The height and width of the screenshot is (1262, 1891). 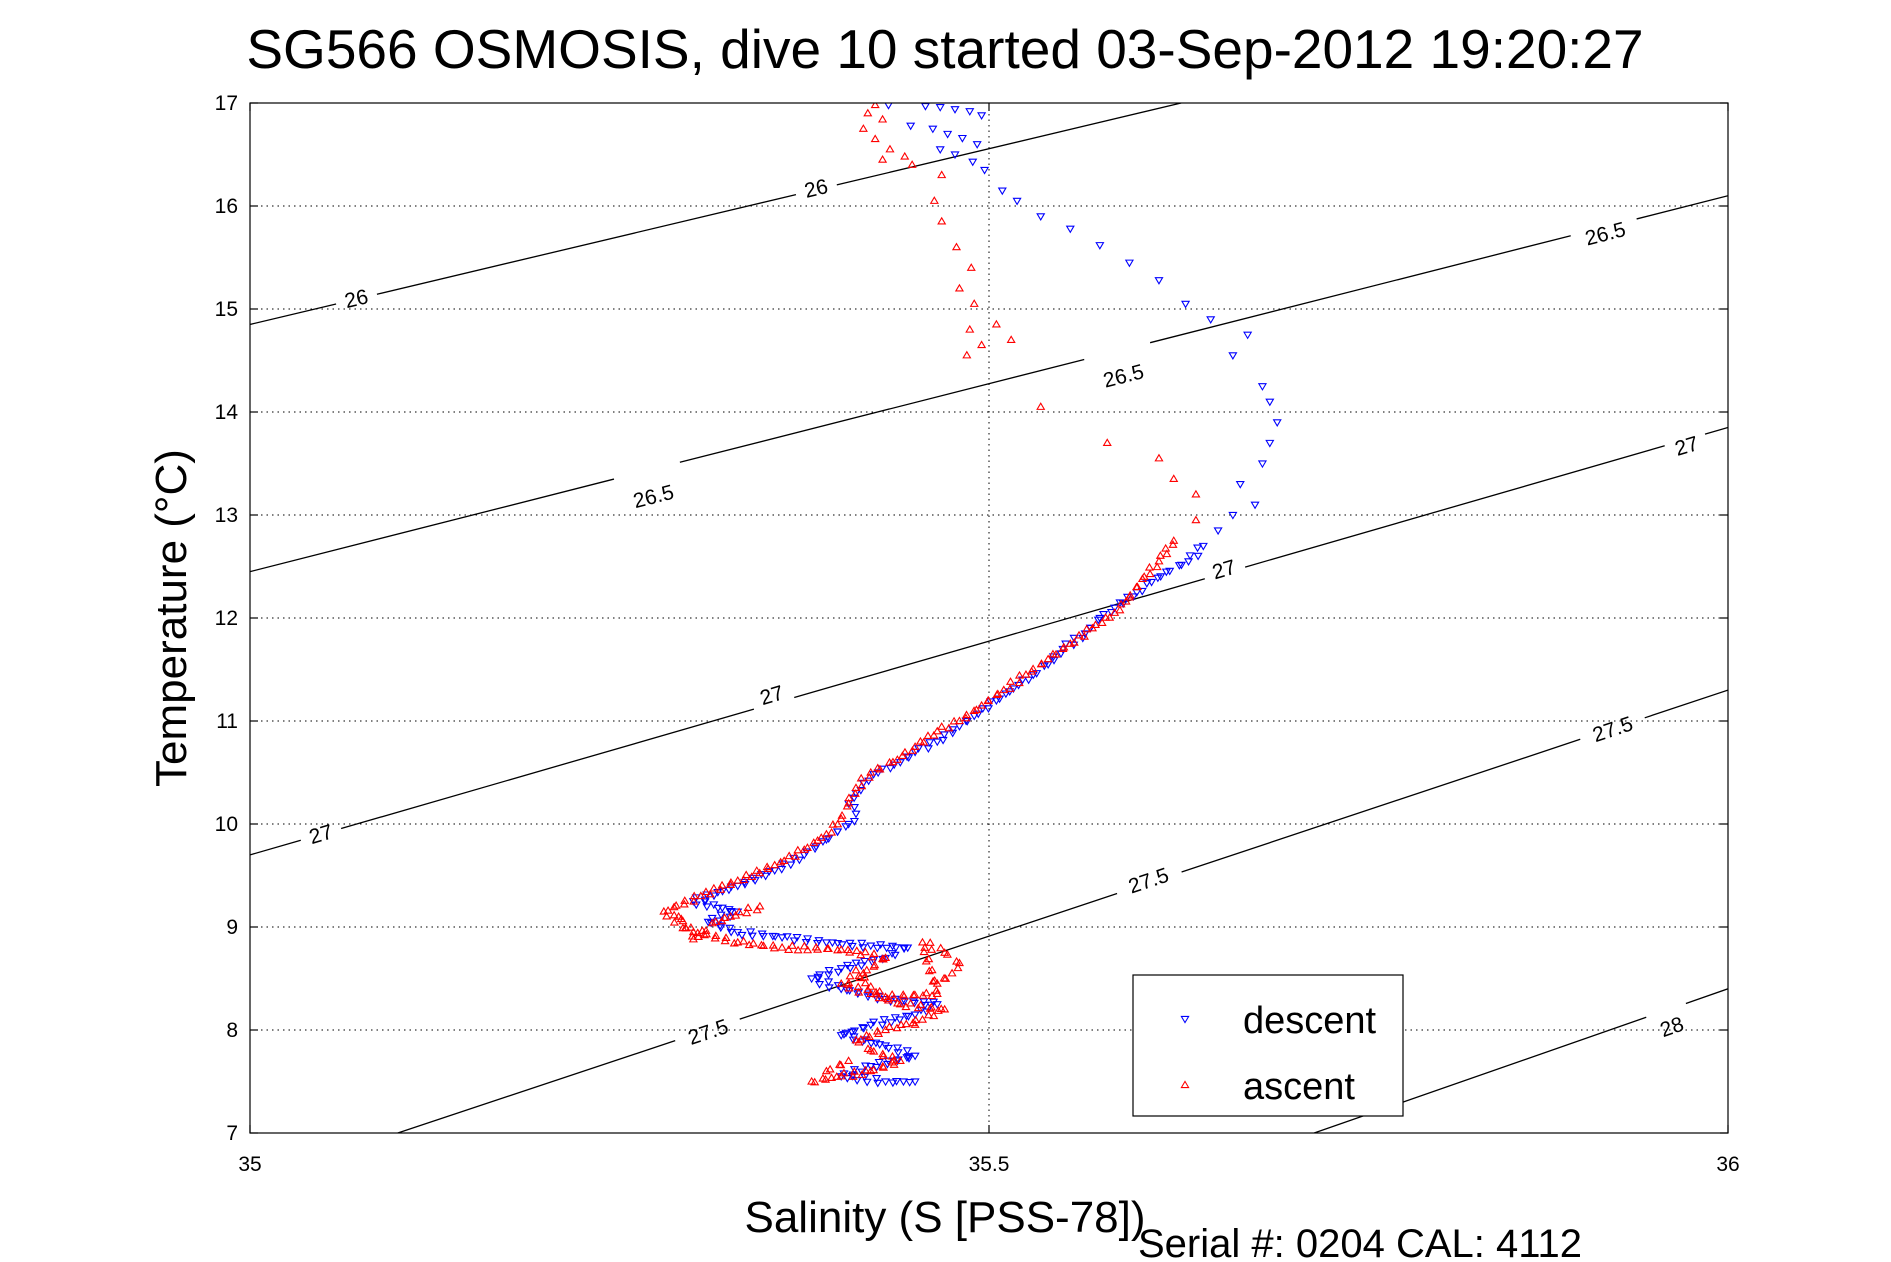 What do you see at coordinates (232, 1030) in the screenshot?
I see `y-tick-label: 8` at bounding box center [232, 1030].